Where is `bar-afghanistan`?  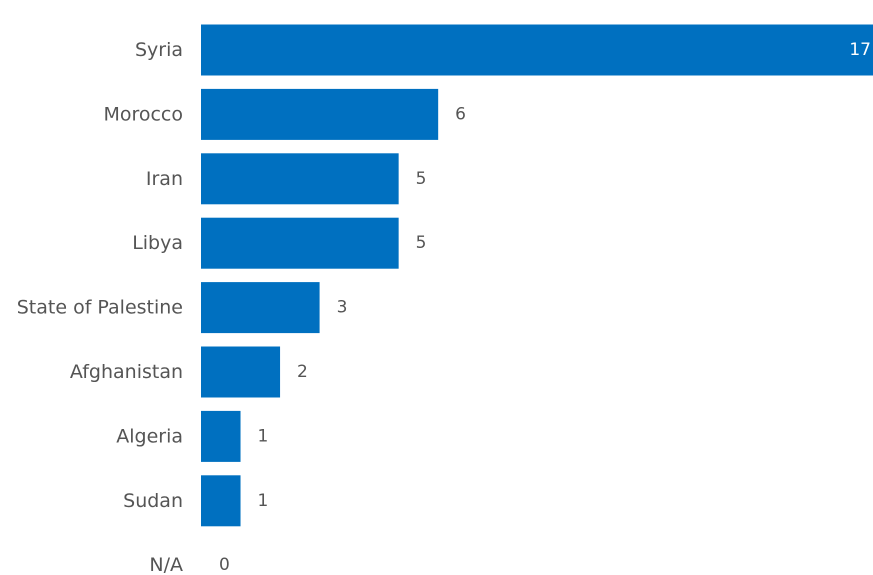 bar-afghanistan is located at coordinates (241, 372).